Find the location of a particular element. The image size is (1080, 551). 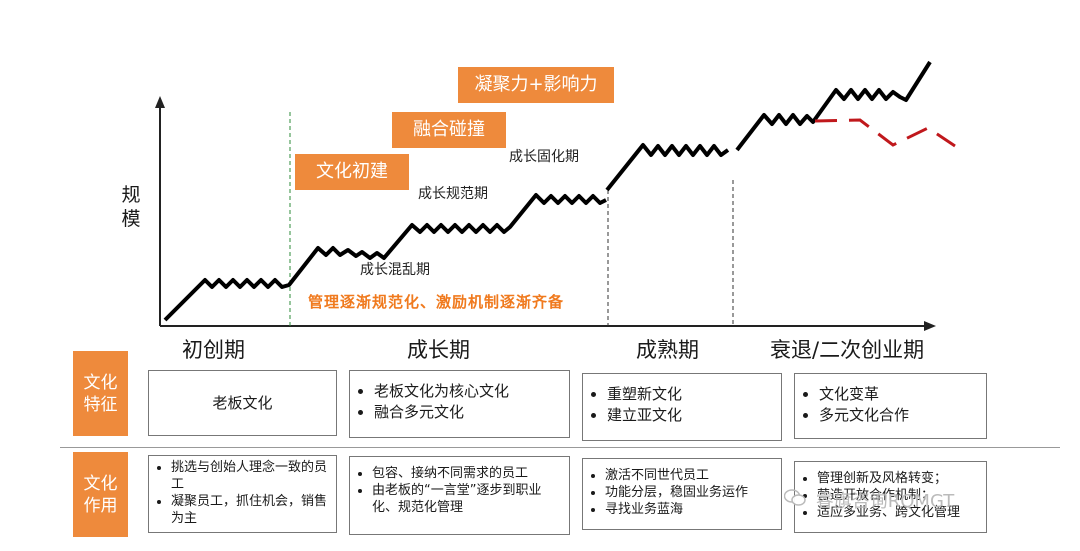

y-axis-arrow is located at coordinates (160, 102).